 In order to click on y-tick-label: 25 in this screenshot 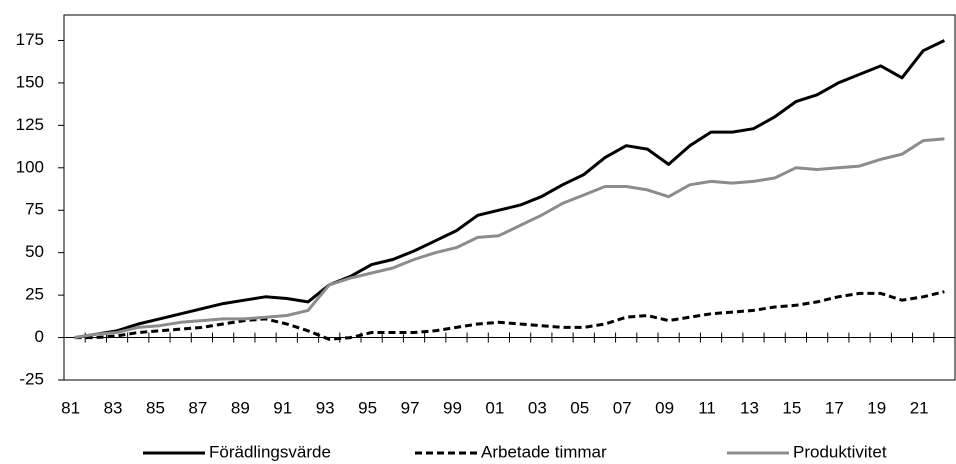, I will do `click(34, 294)`.